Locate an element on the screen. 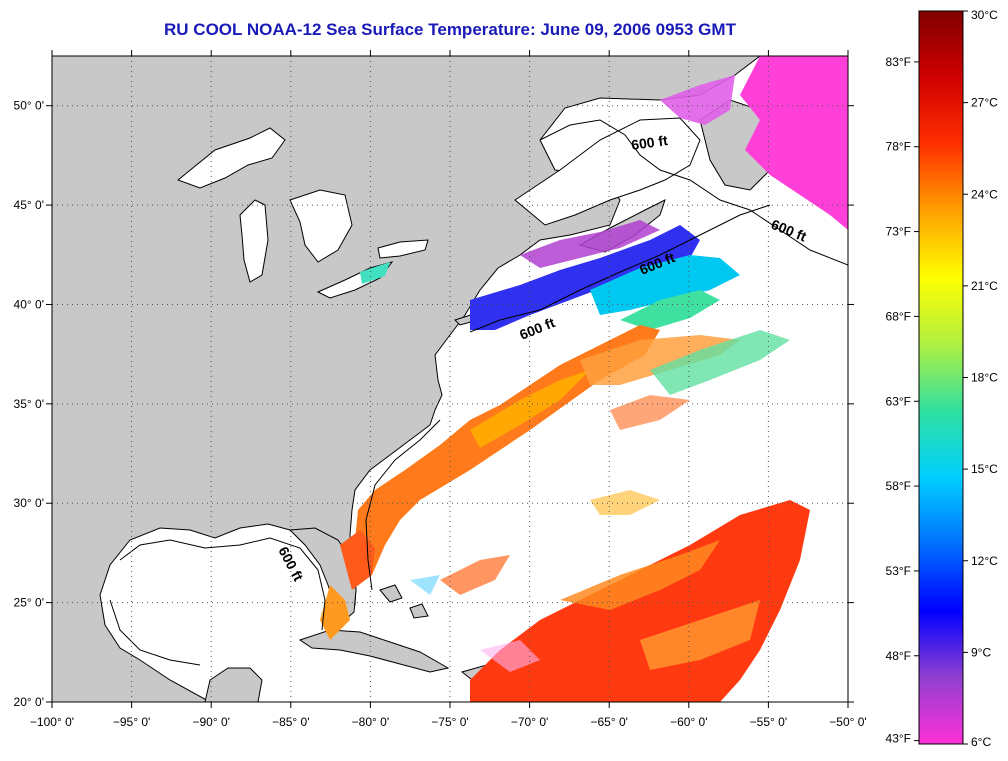 The height and width of the screenshot is (761, 1008). celsius-label: 24°C is located at coordinates (984, 194).